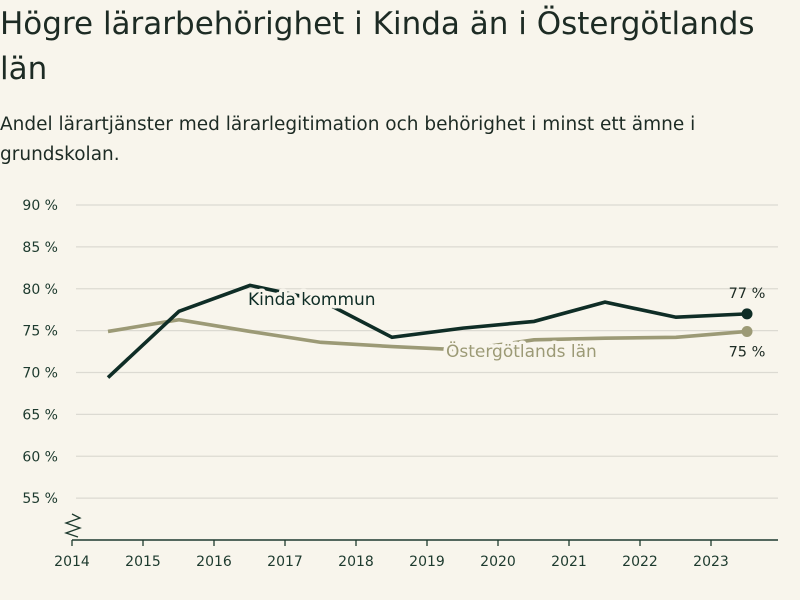 The width and height of the screenshot is (800, 600). What do you see at coordinates (391, 555) in the screenshot?
I see `x-axis-ticks: 2014 2015 2016 2017 2018 2019 2020 2021 2022 2023` at bounding box center [391, 555].